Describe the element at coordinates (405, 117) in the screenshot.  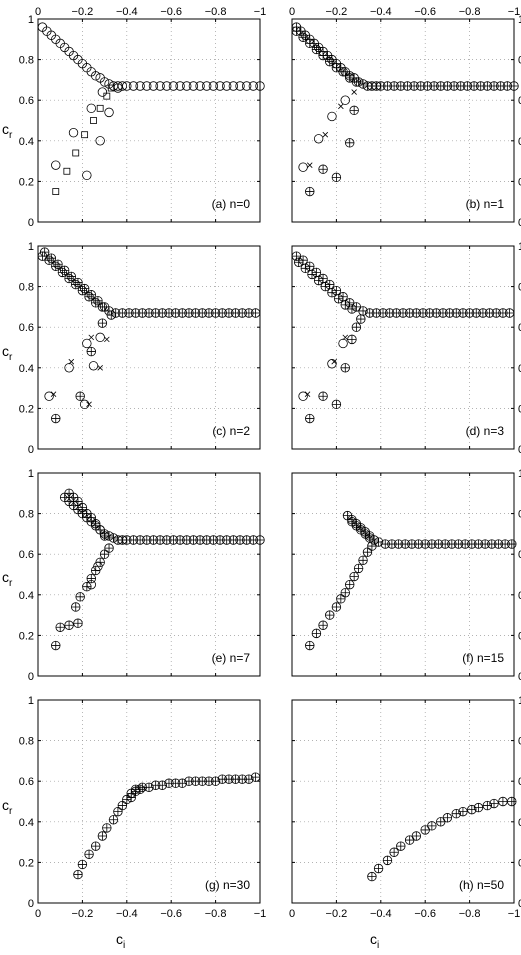
I see `panel-1: 0 −0.2 −0.4 −0.6 −0.8 −1 0 0.2 0.4 0.6 0.8 1 (b) n=1` at that location.